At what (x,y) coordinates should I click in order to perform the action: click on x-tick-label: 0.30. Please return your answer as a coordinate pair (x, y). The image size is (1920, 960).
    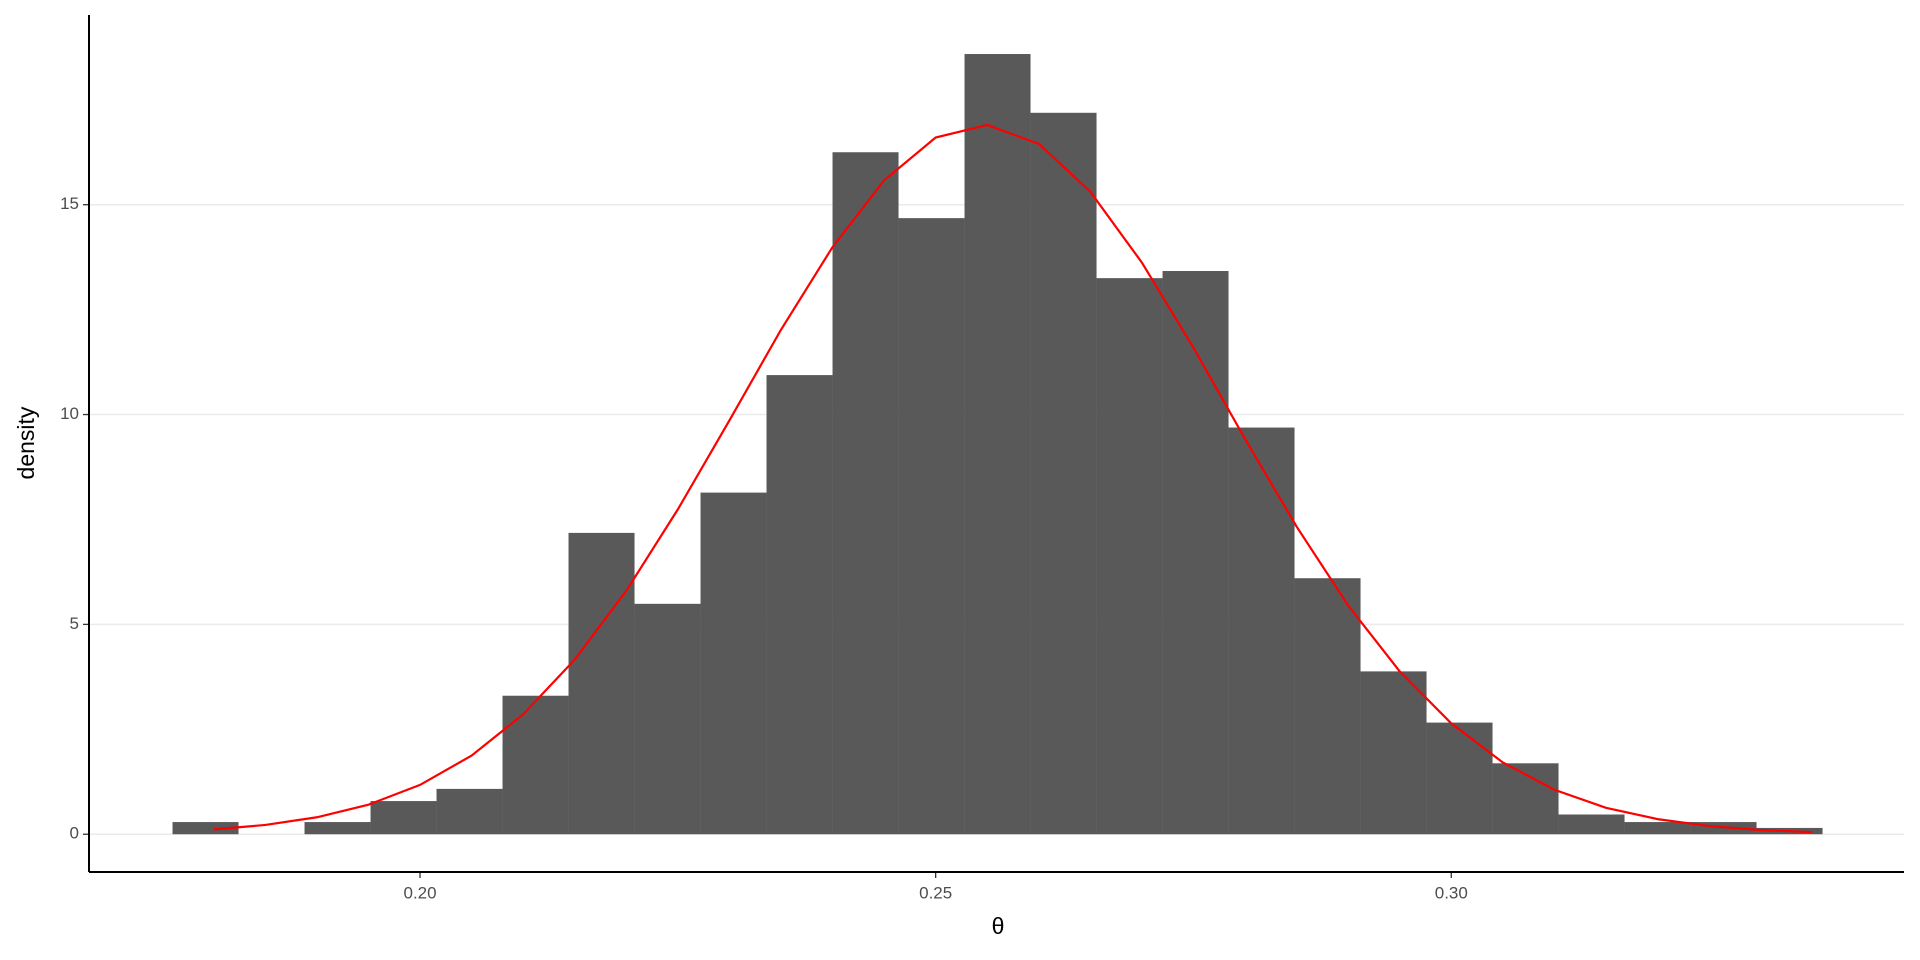
    Looking at the image, I should click on (1451, 892).